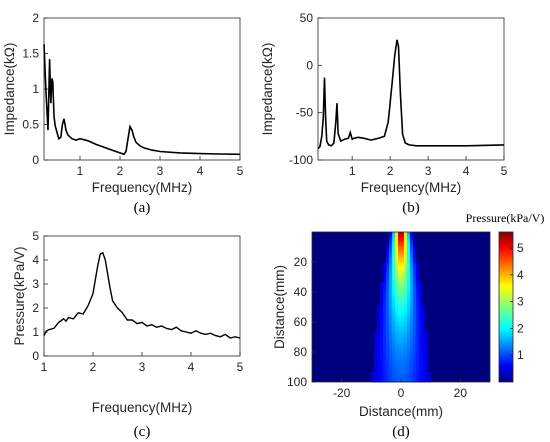  I want to click on x-tick-label: 2, so click(120, 171).